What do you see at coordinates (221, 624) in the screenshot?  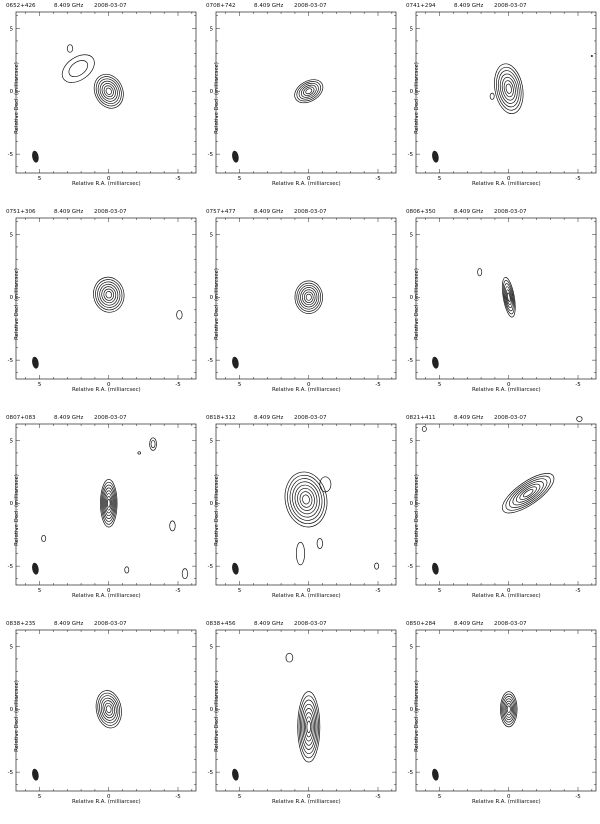 I see `panel-source: 0838+456` at bounding box center [221, 624].